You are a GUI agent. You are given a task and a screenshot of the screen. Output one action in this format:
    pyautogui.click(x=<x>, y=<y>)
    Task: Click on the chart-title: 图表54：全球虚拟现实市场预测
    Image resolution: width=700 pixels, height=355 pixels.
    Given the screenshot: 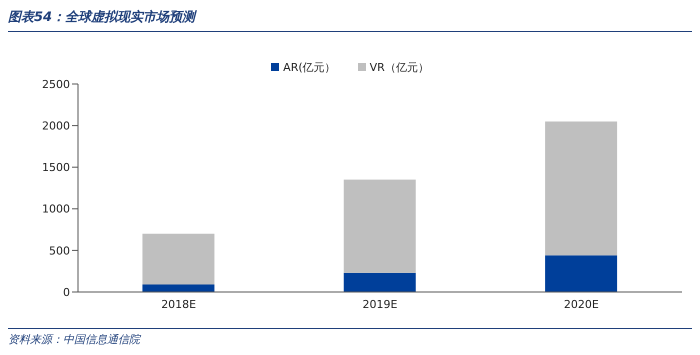 What is the action you would take?
    pyautogui.click(x=350, y=20)
    